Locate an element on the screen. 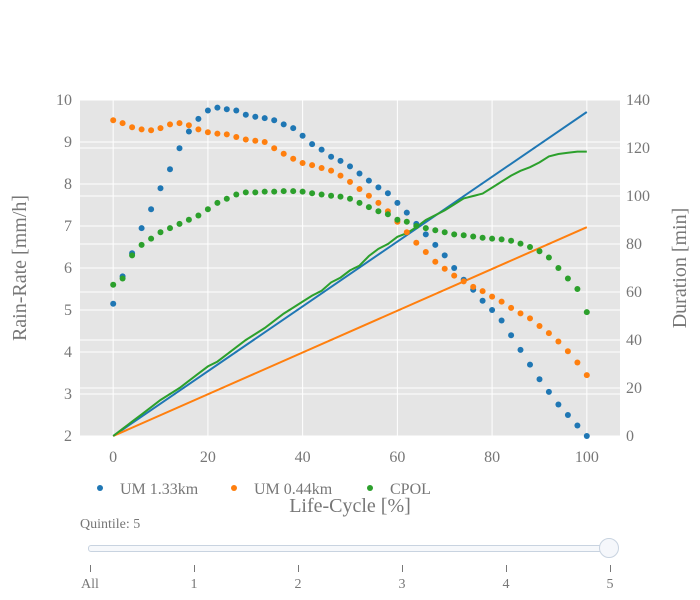 The width and height of the screenshot is (700, 600). slider-step-label: 1 is located at coordinates (194, 584).